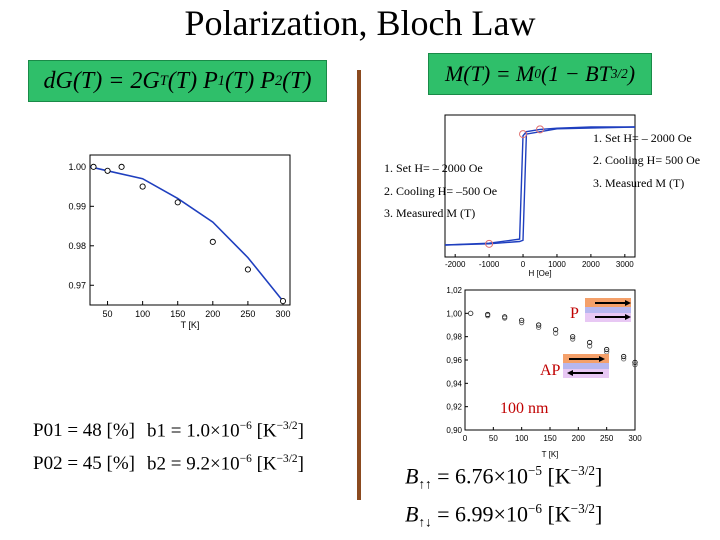 The width and height of the screenshot is (720, 540). What do you see at coordinates (425, 484) in the screenshot?
I see `b-parallel-sub: ↑↑` at bounding box center [425, 484].